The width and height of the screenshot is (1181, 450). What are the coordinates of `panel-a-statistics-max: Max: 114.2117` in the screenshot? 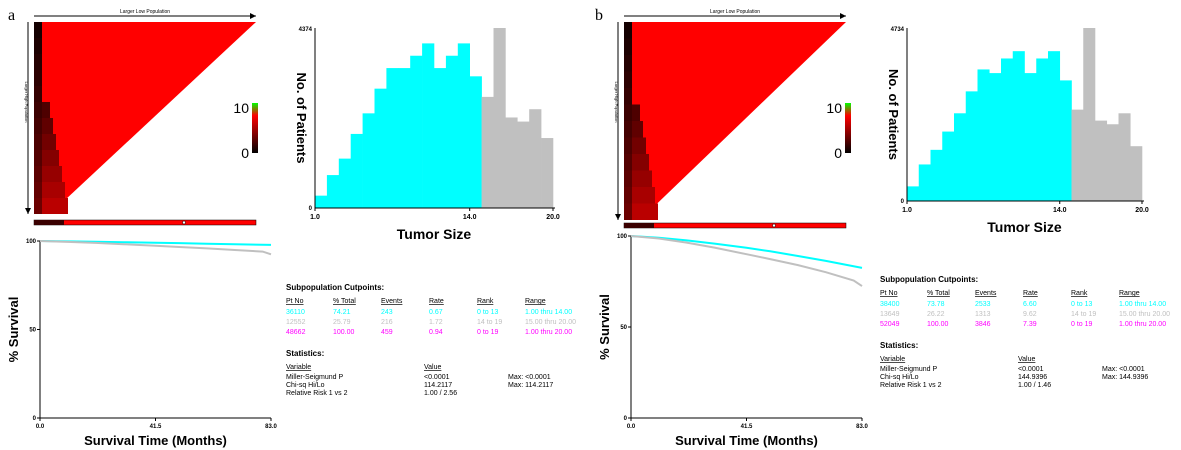 It's located at (530, 385).